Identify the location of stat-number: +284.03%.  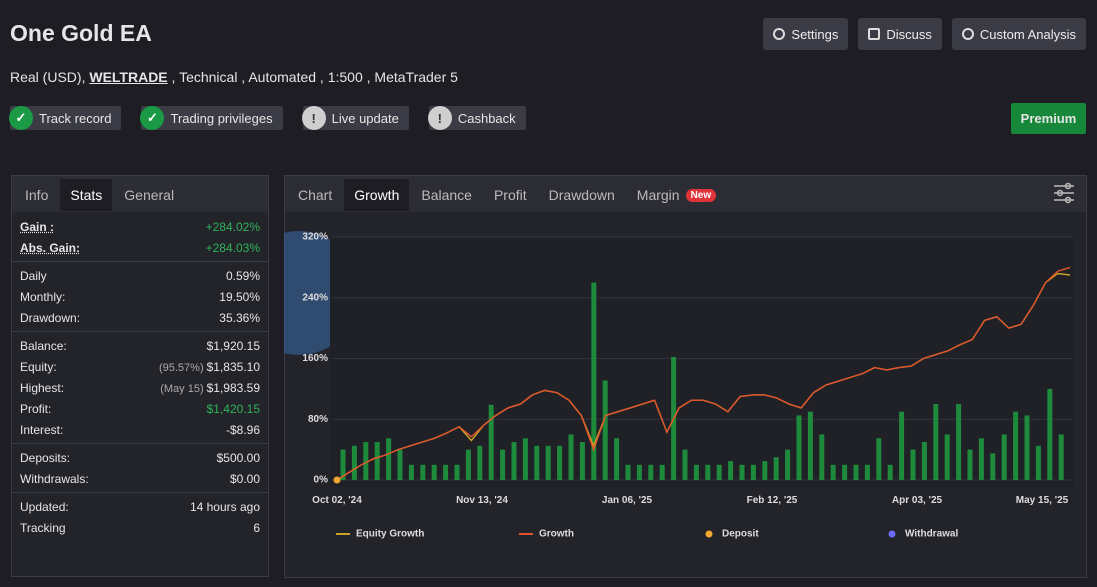
(232, 247).